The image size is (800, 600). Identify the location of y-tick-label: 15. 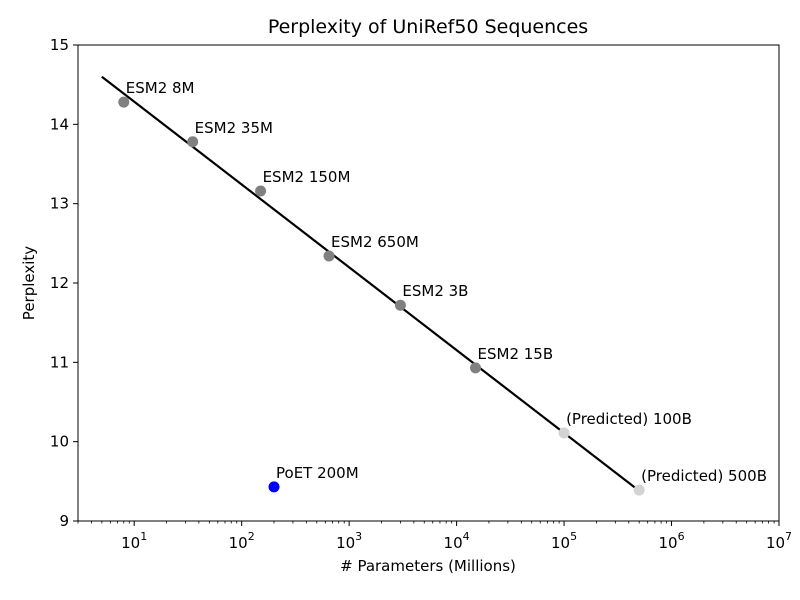
(59, 45).